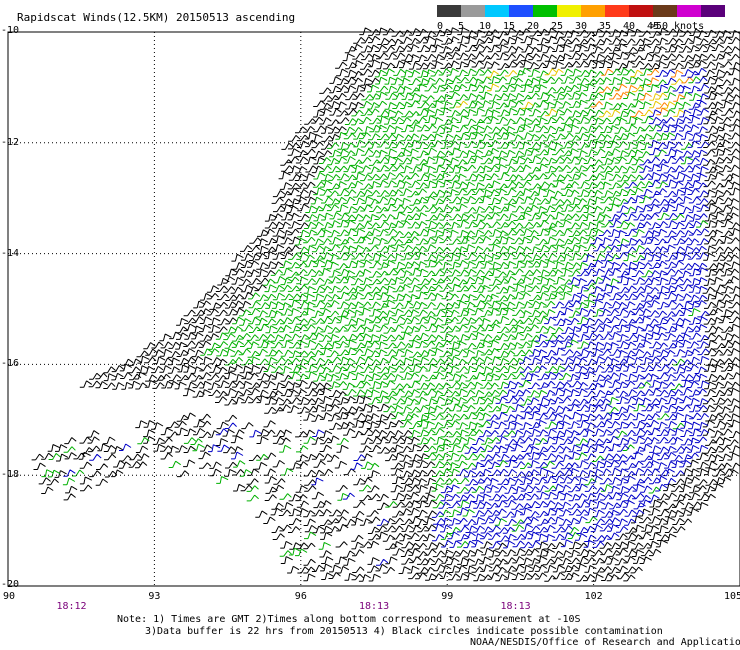  Describe the element at coordinates (154, 596) in the screenshot. I see `lon-tick-label: 93` at that location.